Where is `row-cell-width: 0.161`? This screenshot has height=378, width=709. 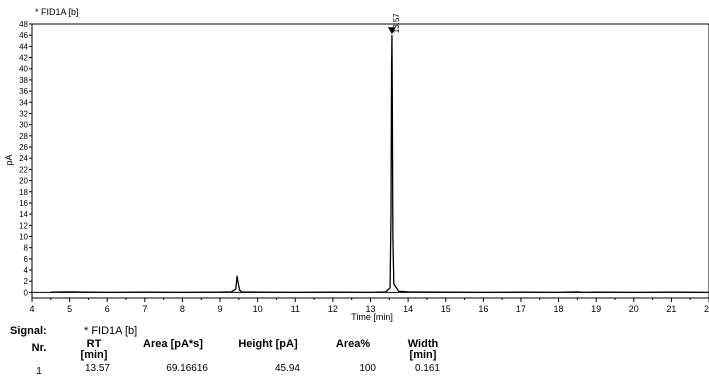 row-cell-width: 0.161 is located at coordinates (427, 368).